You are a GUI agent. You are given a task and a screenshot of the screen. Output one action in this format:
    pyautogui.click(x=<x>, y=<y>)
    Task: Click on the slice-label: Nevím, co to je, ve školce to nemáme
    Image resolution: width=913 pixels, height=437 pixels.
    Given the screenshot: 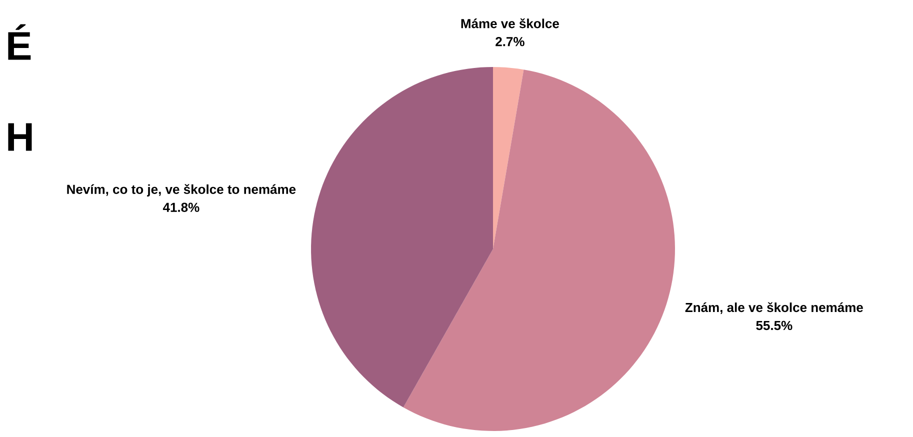 What is the action you would take?
    pyautogui.click(x=181, y=190)
    